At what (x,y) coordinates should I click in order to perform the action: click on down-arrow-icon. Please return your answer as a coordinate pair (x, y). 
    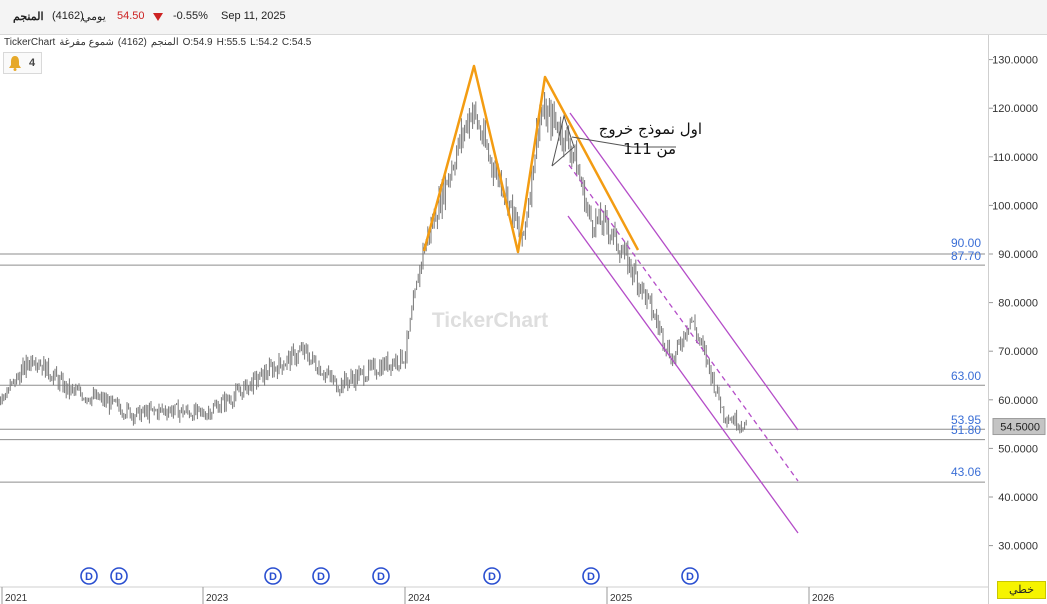
    Looking at the image, I should click on (158, 17).